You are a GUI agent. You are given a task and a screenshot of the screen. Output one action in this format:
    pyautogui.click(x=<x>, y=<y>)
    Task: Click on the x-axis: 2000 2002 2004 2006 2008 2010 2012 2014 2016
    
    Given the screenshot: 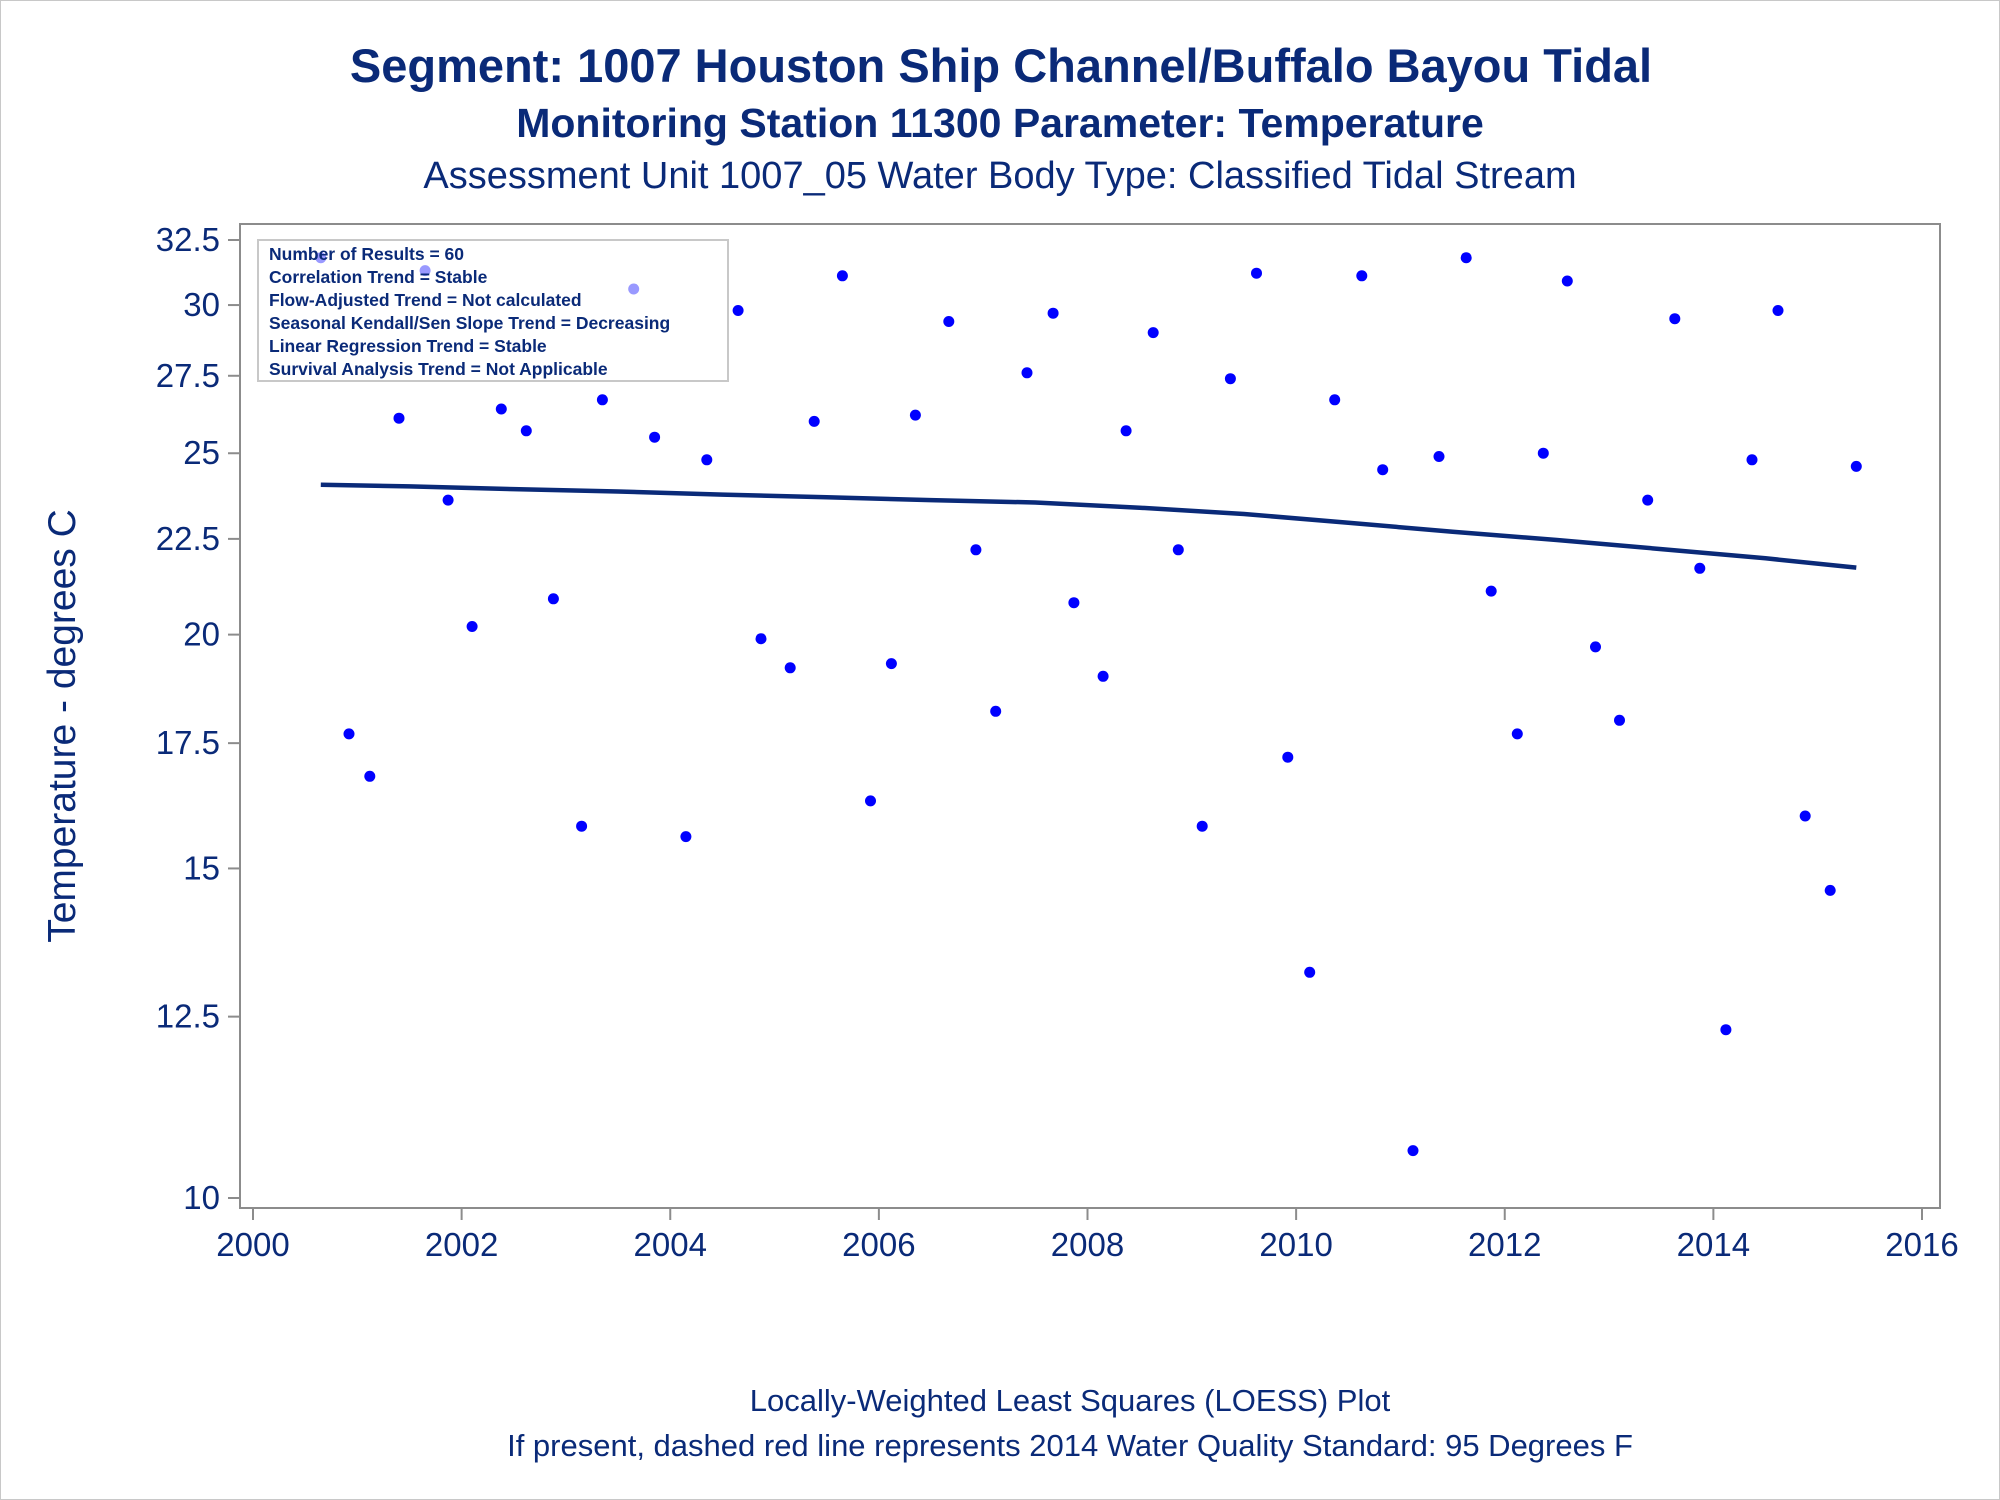 What is the action you would take?
    pyautogui.click(x=1087, y=1235)
    